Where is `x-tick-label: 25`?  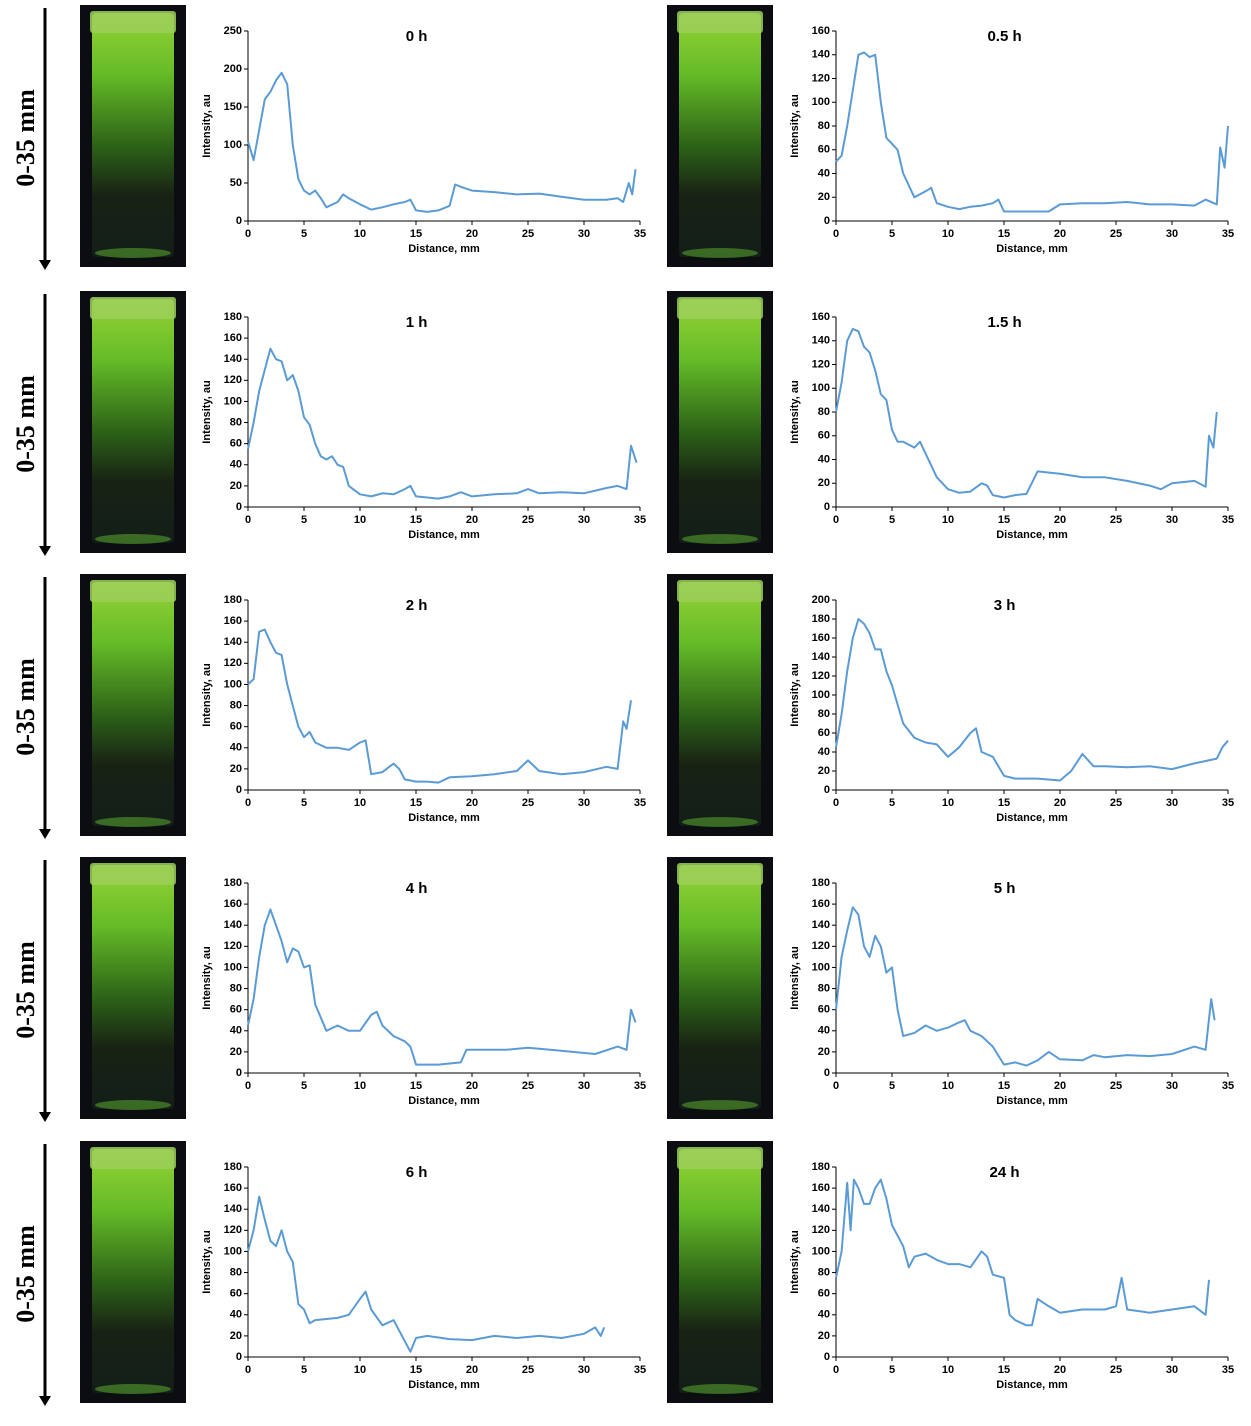
x-tick-label: 25 is located at coordinates (528, 520).